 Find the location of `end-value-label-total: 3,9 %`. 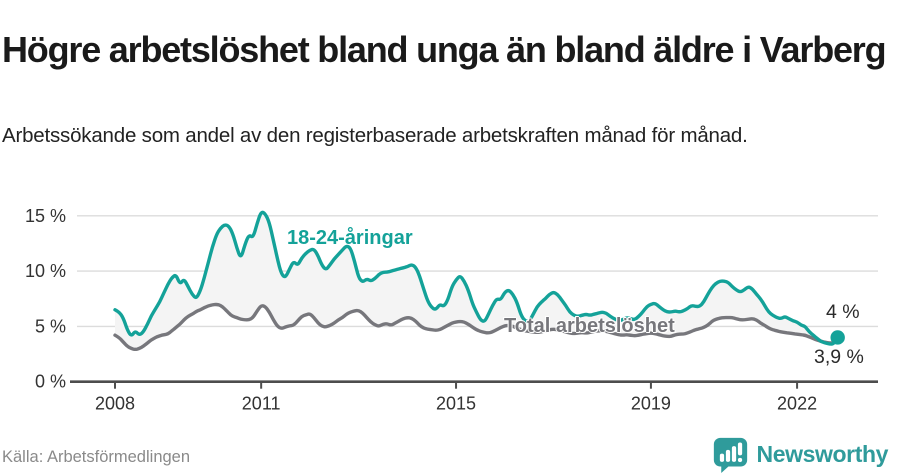

end-value-label-total: 3,9 % is located at coordinates (839, 357).